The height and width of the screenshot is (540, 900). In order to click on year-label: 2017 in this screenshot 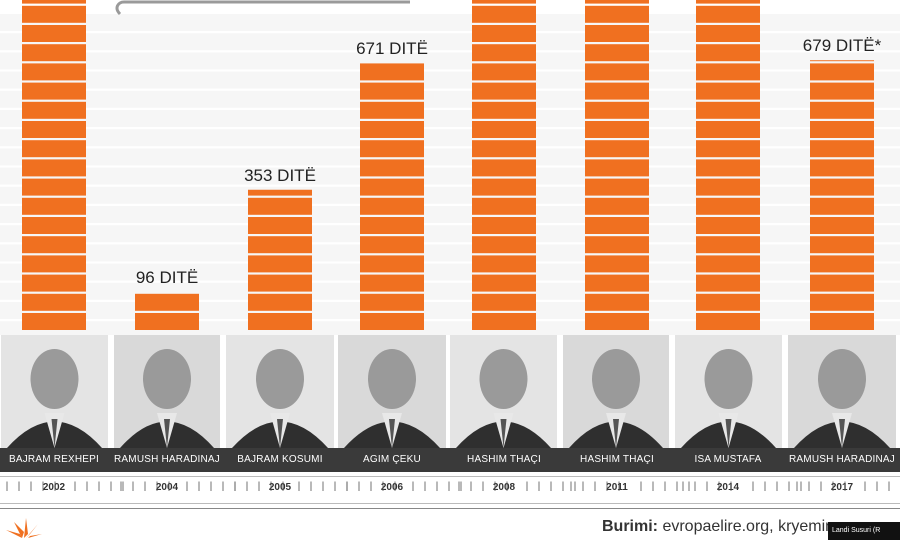, I will do `click(842, 487)`.